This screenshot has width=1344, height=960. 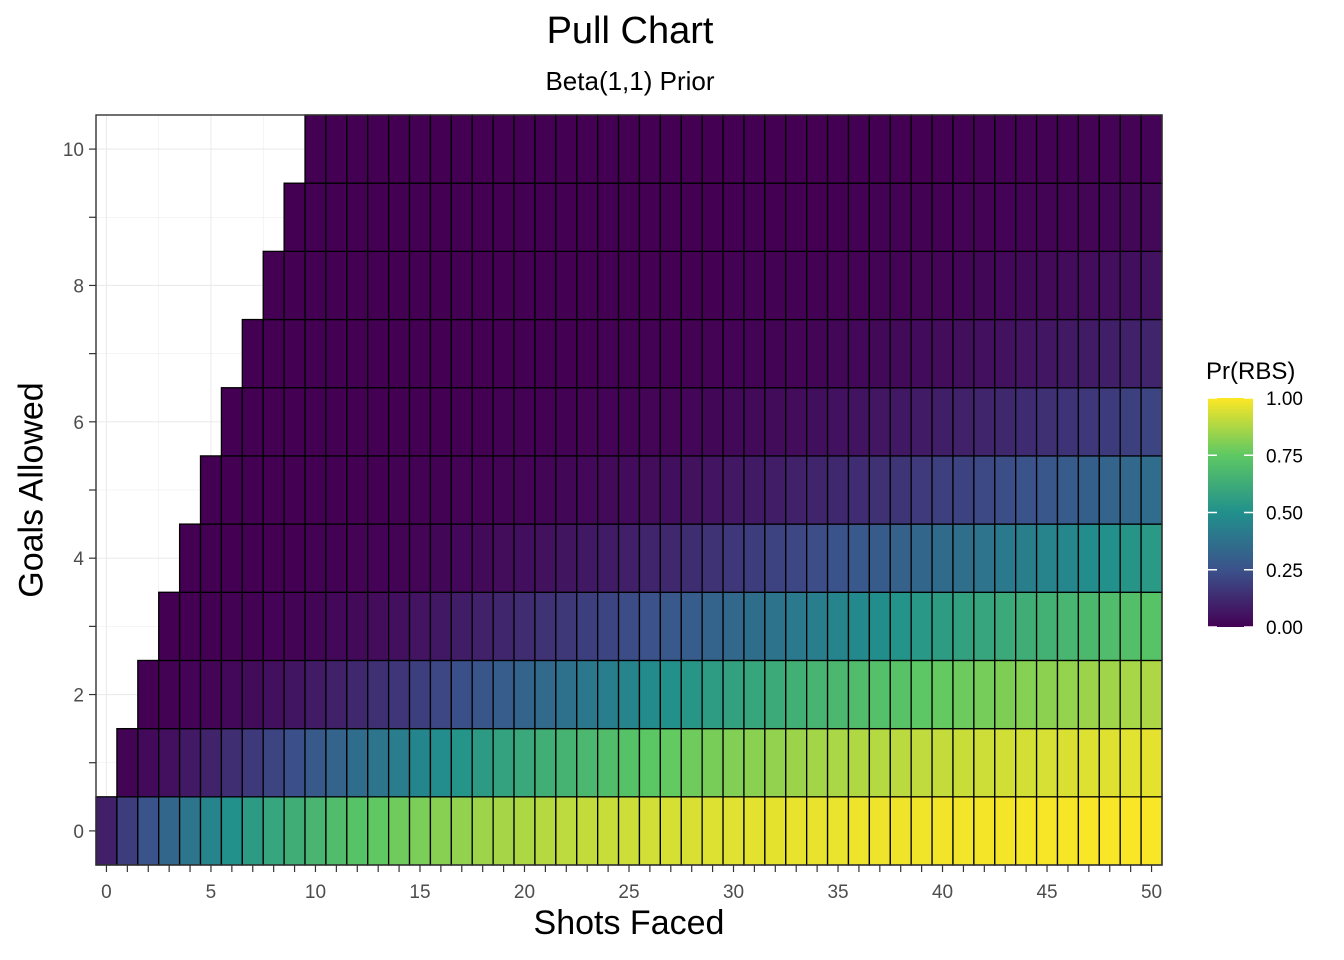 I want to click on y-axis: 0 2 4 6 8 10, so click(x=79, y=491).